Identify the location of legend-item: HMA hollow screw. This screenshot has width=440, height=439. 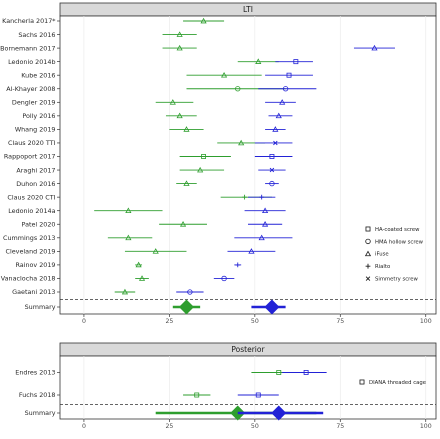
(394, 241).